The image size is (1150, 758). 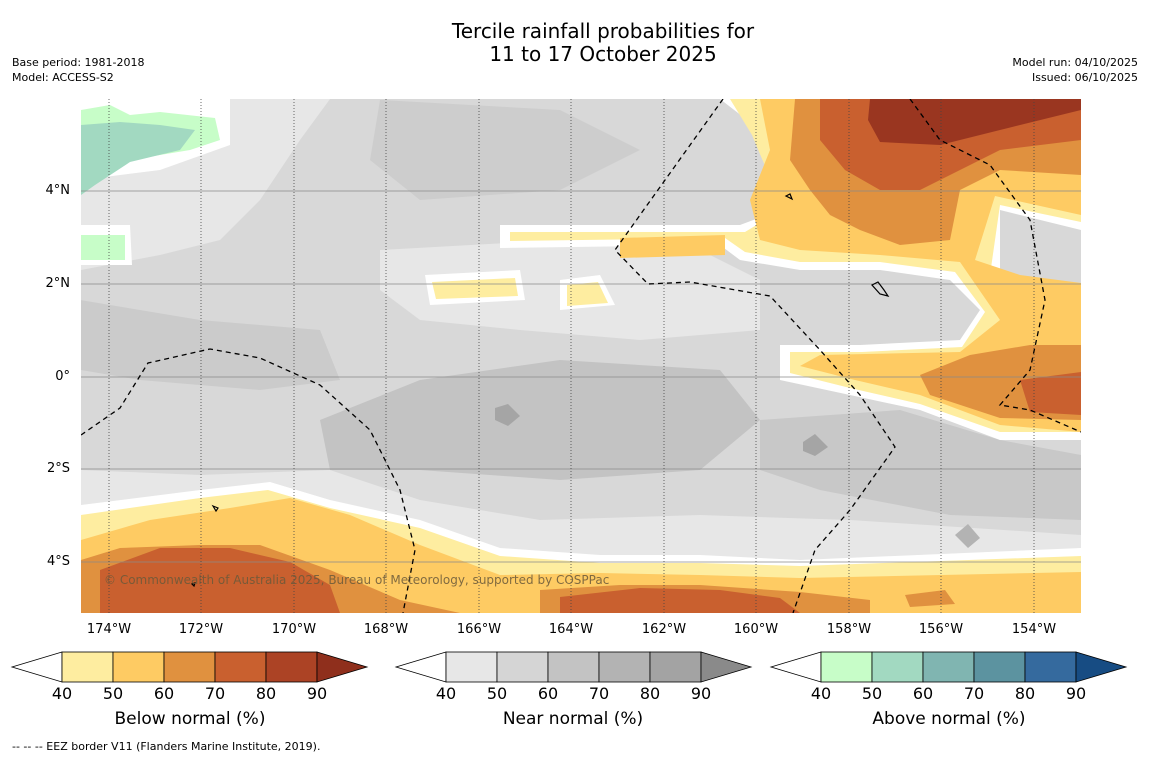 What do you see at coordinates (58, 468) in the screenshot?
I see `y-tick-label: 2°S` at bounding box center [58, 468].